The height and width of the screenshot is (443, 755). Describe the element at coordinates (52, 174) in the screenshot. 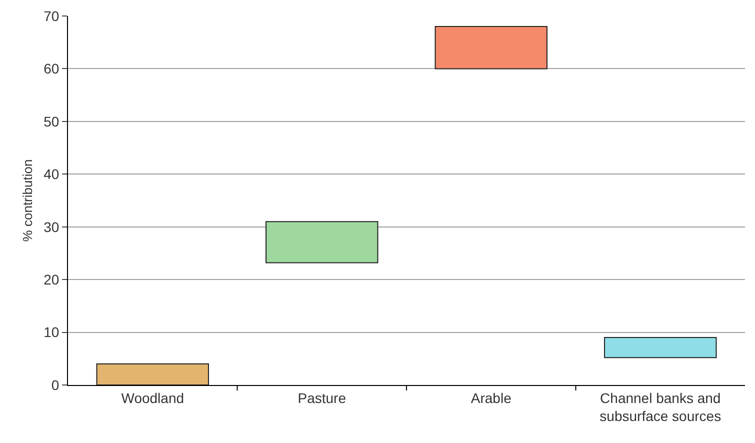

I see `y-tick-label: 40` at that location.